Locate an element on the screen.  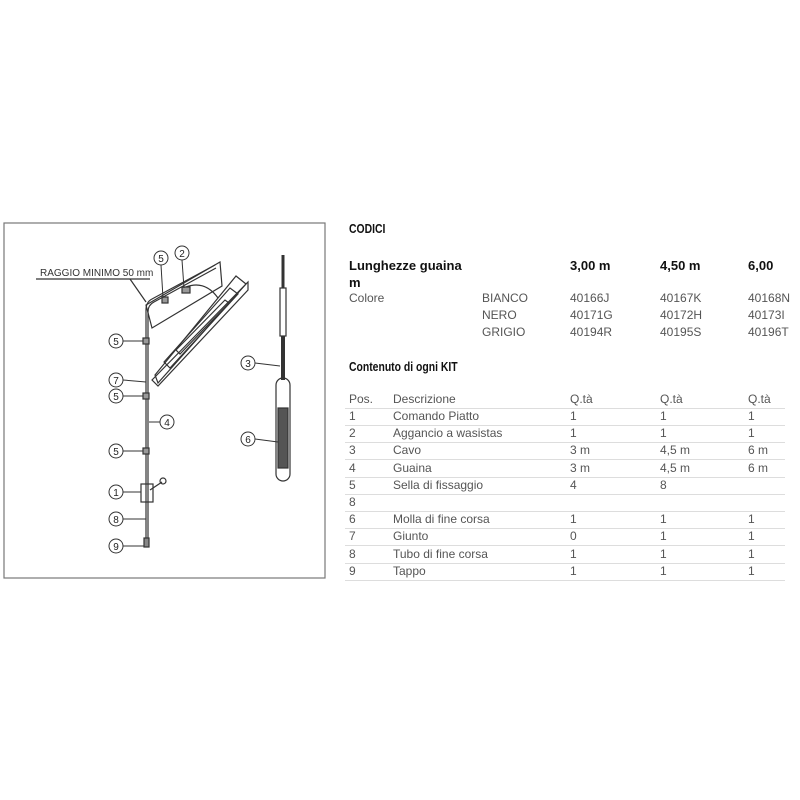
radius-label: RAGGIO MINIMO 50 mm is located at coordinates (96, 273).